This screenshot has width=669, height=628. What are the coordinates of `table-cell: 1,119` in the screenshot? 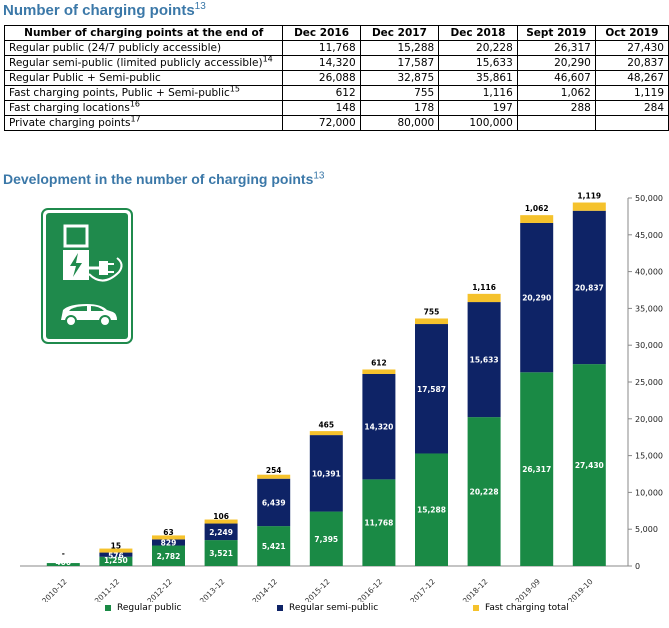 It's located at (631, 93).